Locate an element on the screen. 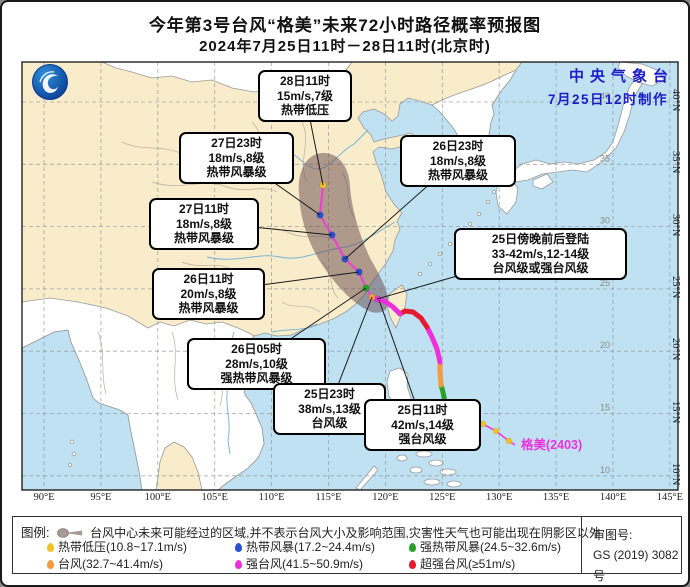 The height and width of the screenshot is (587, 690). yellow-intensity-dot is located at coordinates (50, 547).